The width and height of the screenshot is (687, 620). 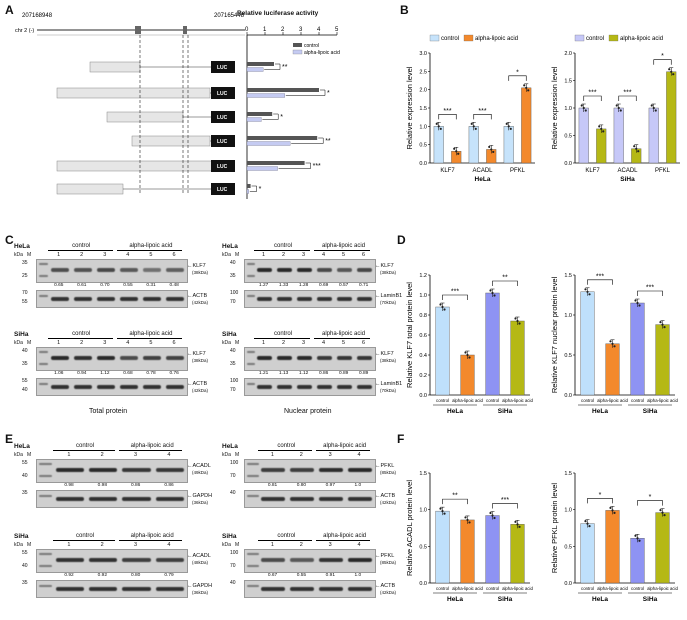 What do you see at coordinates (25, 293) in the screenshot?
I see `mw-marker: 70` at bounding box center [25, 293].